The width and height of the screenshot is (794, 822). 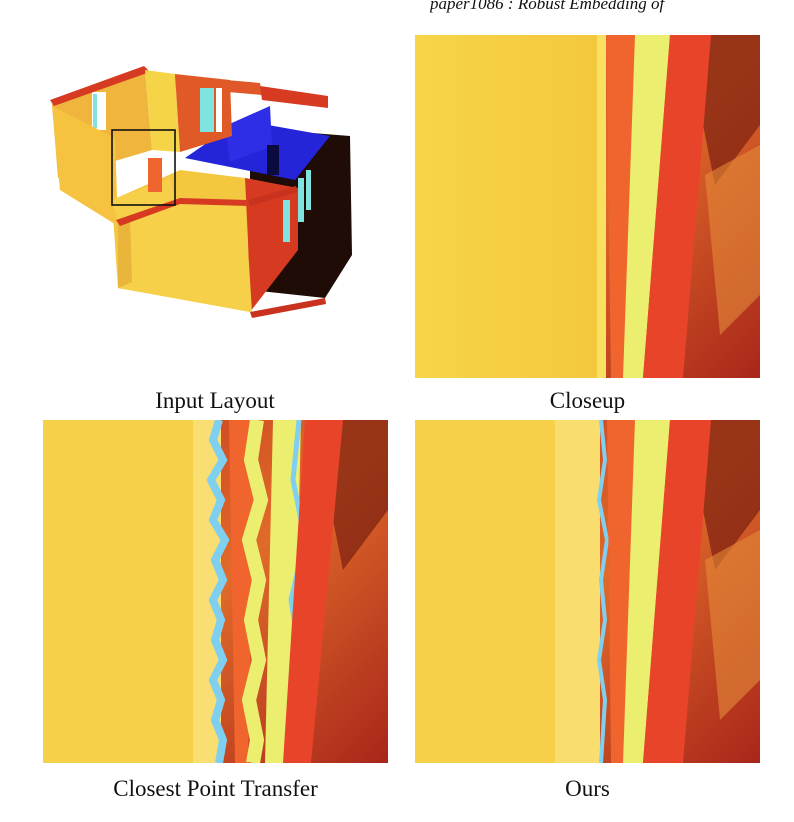 What do you see at coordinates (587, 400) in the screenshot?
I see `closeup-caption: Closeup` at bounding box center [587, 400].